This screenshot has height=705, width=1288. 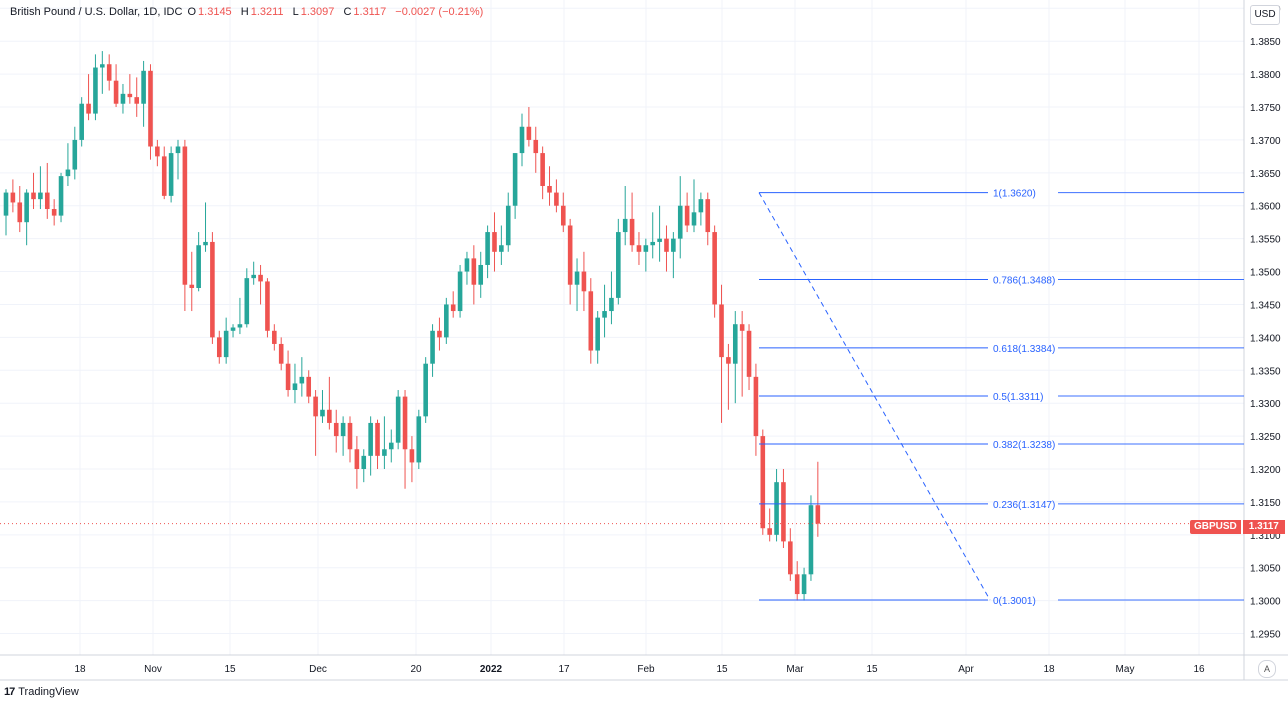 I want to click on y-tick-label: 1.3300, so click(x=1265, y=404).